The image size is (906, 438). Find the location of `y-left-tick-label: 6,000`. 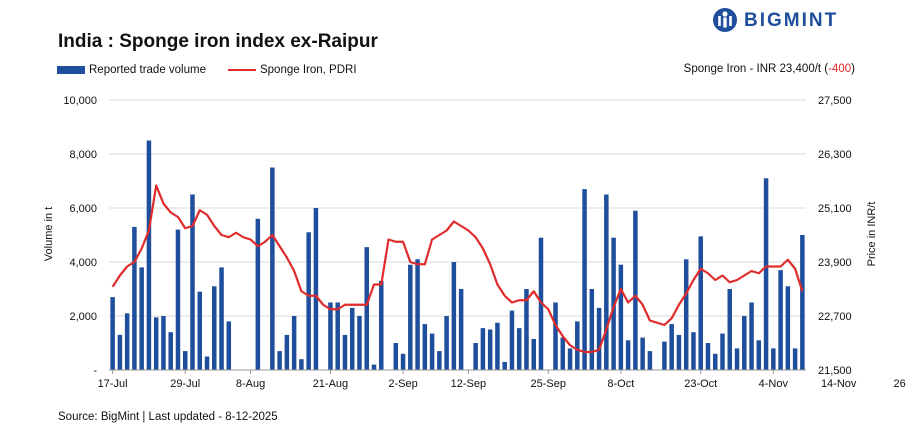

y-left-tick-label: 6,000 is located at coordinates (83, 209).